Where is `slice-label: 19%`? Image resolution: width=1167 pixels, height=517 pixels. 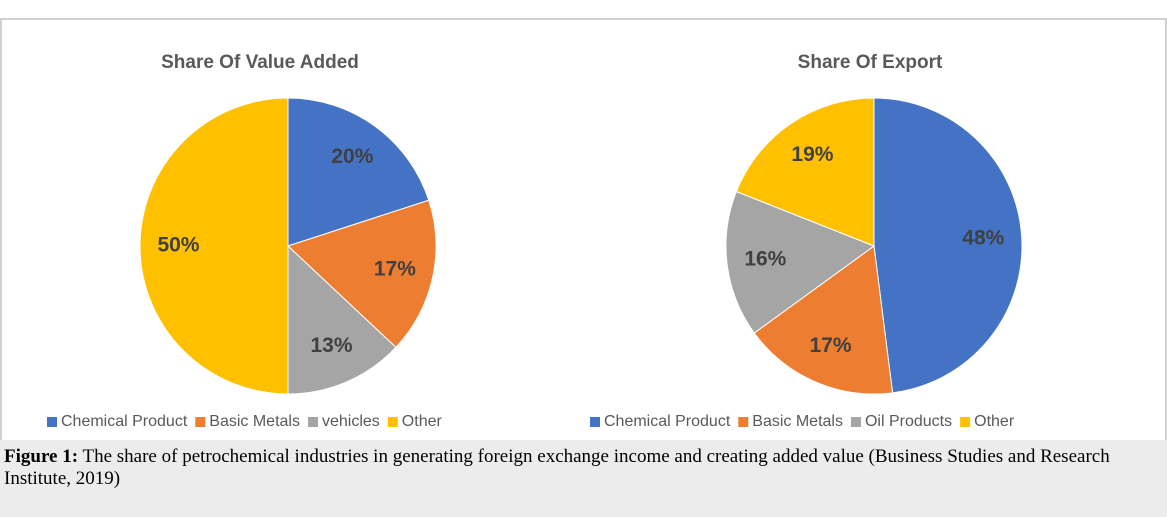
slice-label: 19% is located at coordinates (812, 154).